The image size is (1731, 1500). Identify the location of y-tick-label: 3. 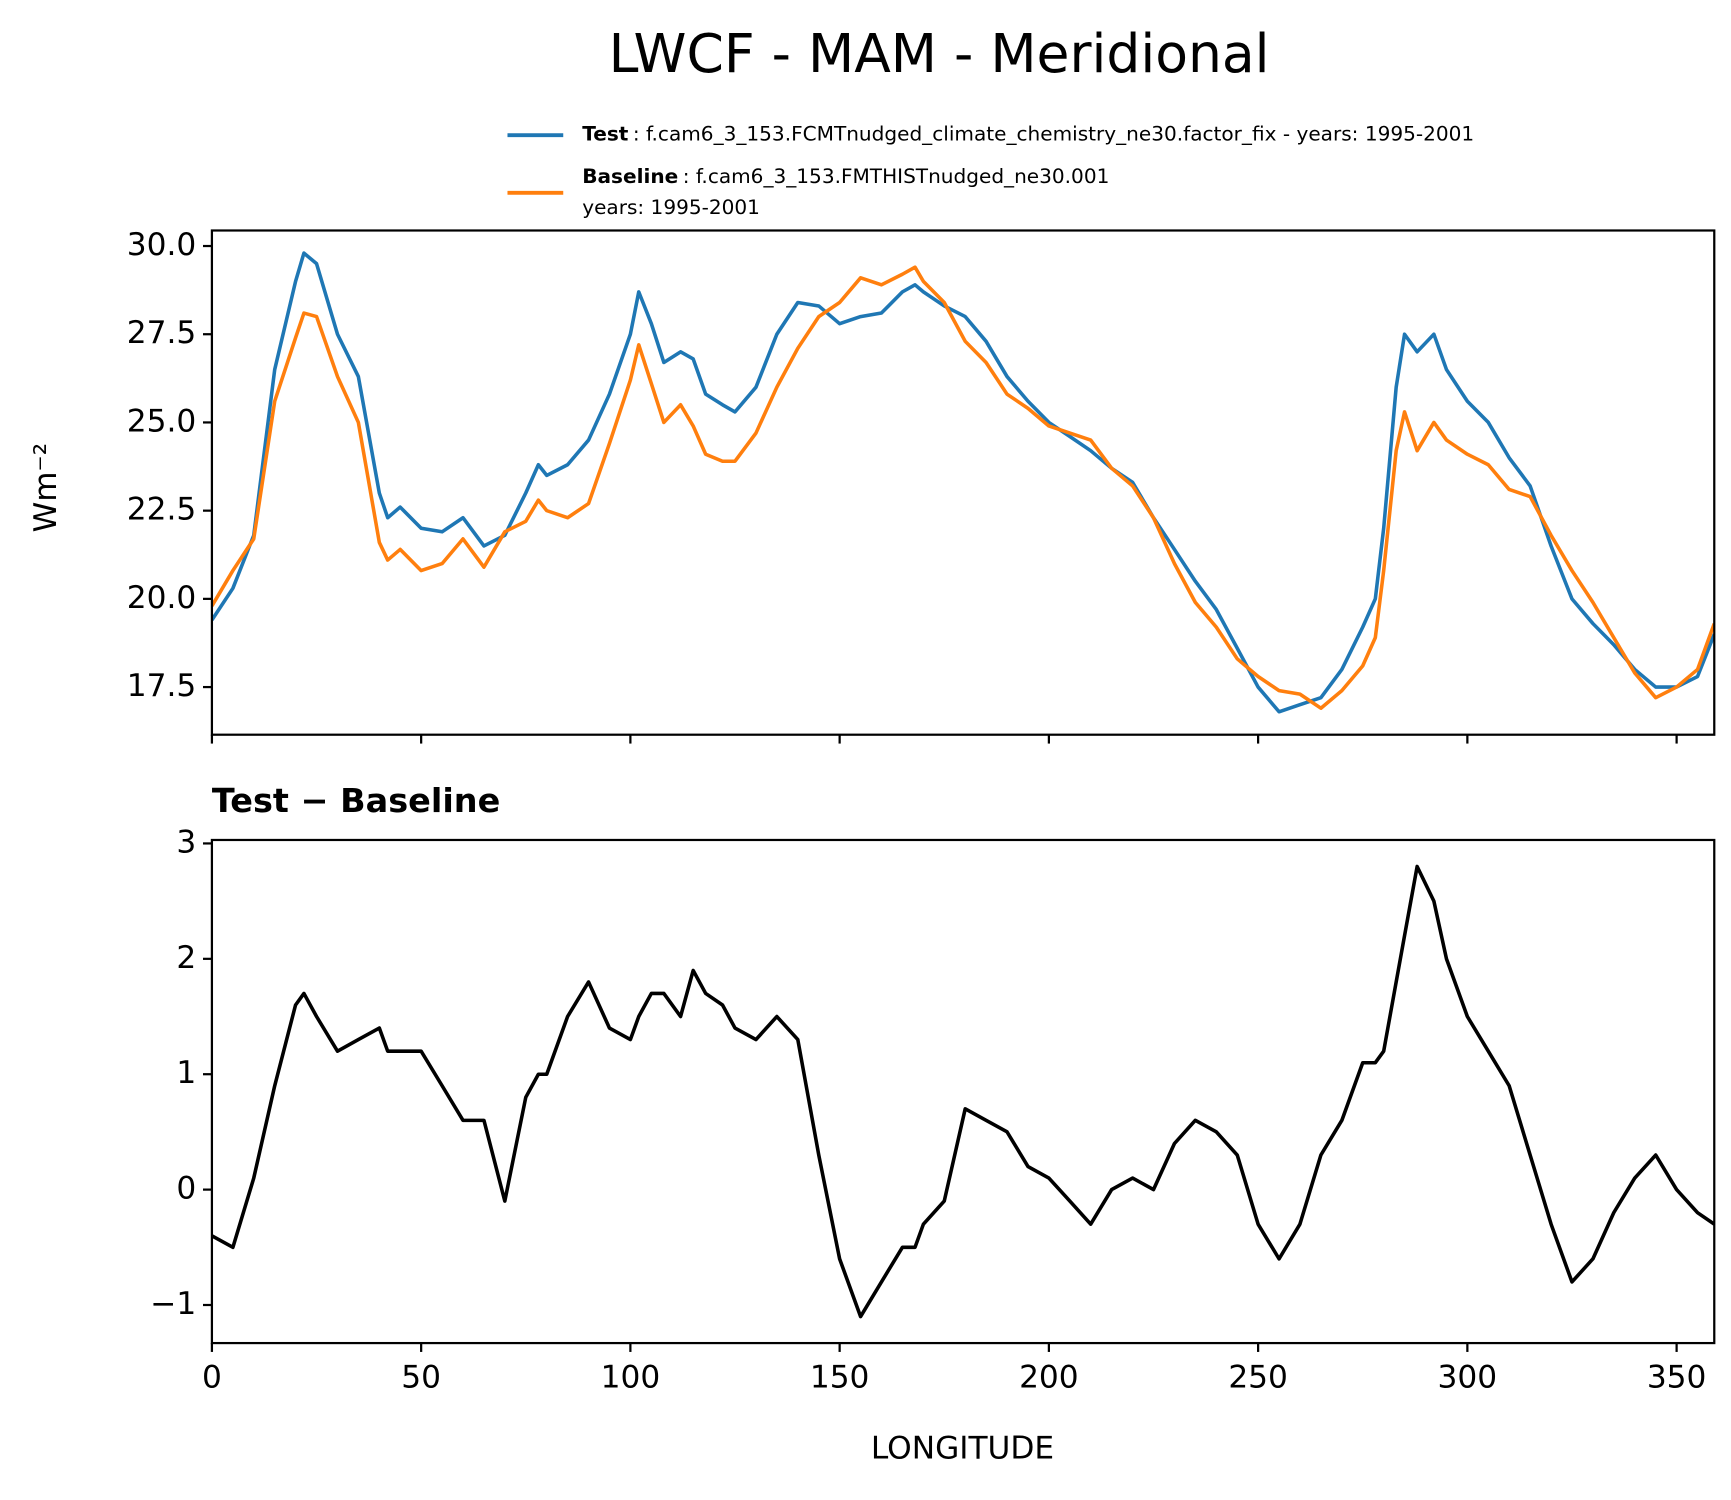
(186, 842).